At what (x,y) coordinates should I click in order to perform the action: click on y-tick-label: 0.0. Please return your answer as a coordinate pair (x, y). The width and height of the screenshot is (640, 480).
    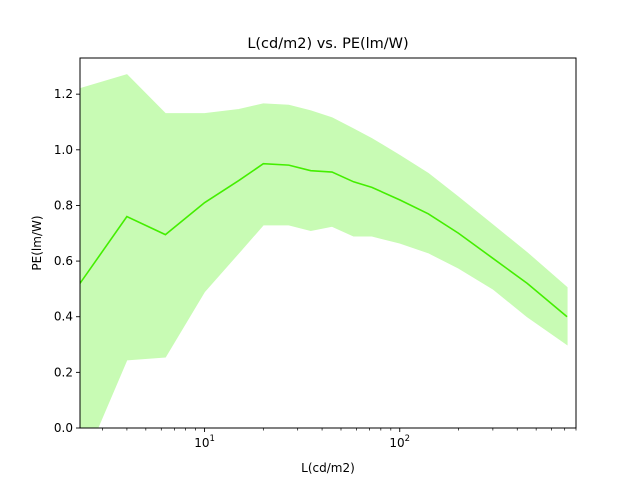
    Looking at the image, I should click on (63, 428).